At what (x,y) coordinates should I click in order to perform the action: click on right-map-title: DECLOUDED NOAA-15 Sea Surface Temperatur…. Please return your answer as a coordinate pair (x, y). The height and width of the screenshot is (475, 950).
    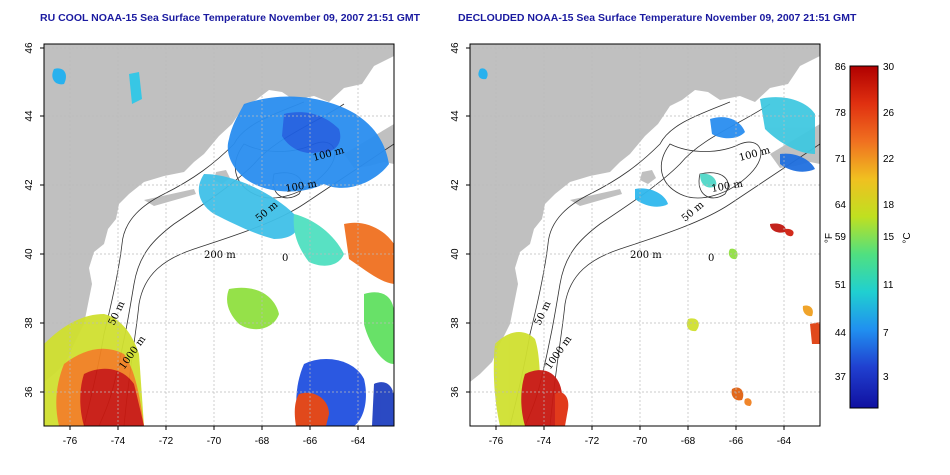
    Looking at the image, I should click on (657, 18).